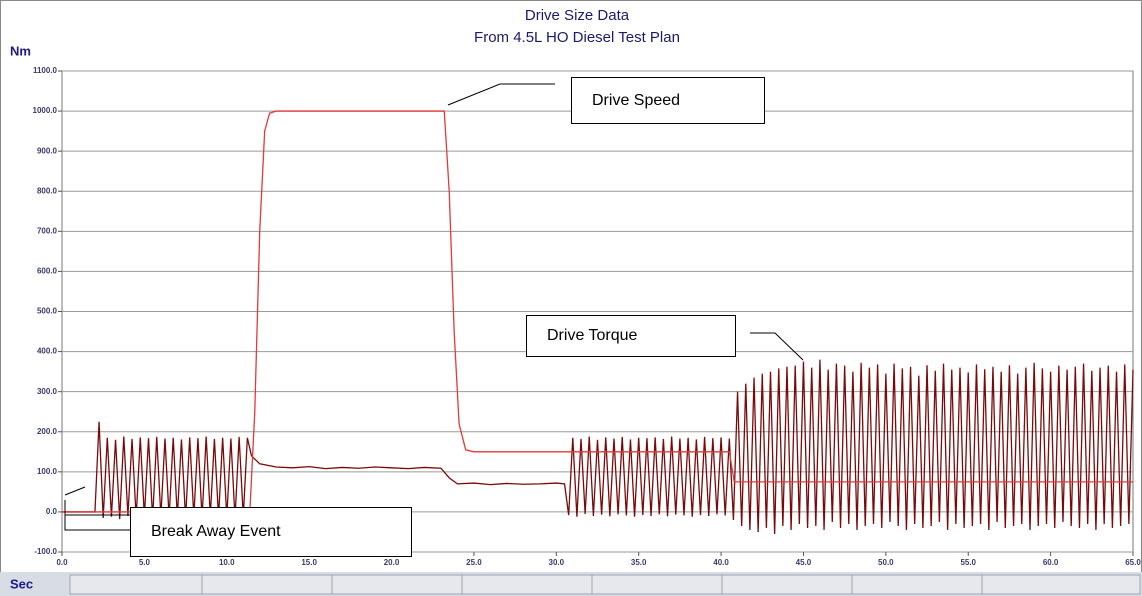 The width and height of the screenshot is (1142, 596). I want to click on x-tick-label: 20.0, so click(392, 562).